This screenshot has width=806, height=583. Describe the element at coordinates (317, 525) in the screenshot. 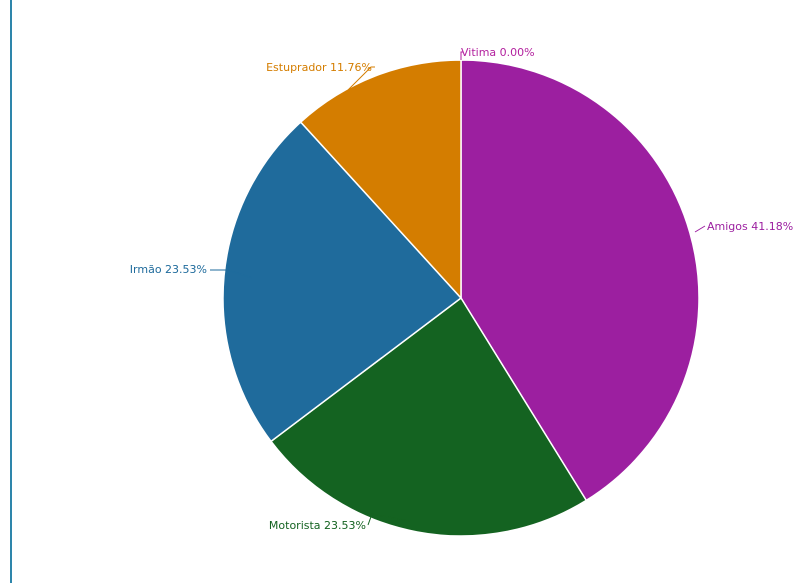

I see `slice-label-motorista: Motorista 23.53%` at that location.